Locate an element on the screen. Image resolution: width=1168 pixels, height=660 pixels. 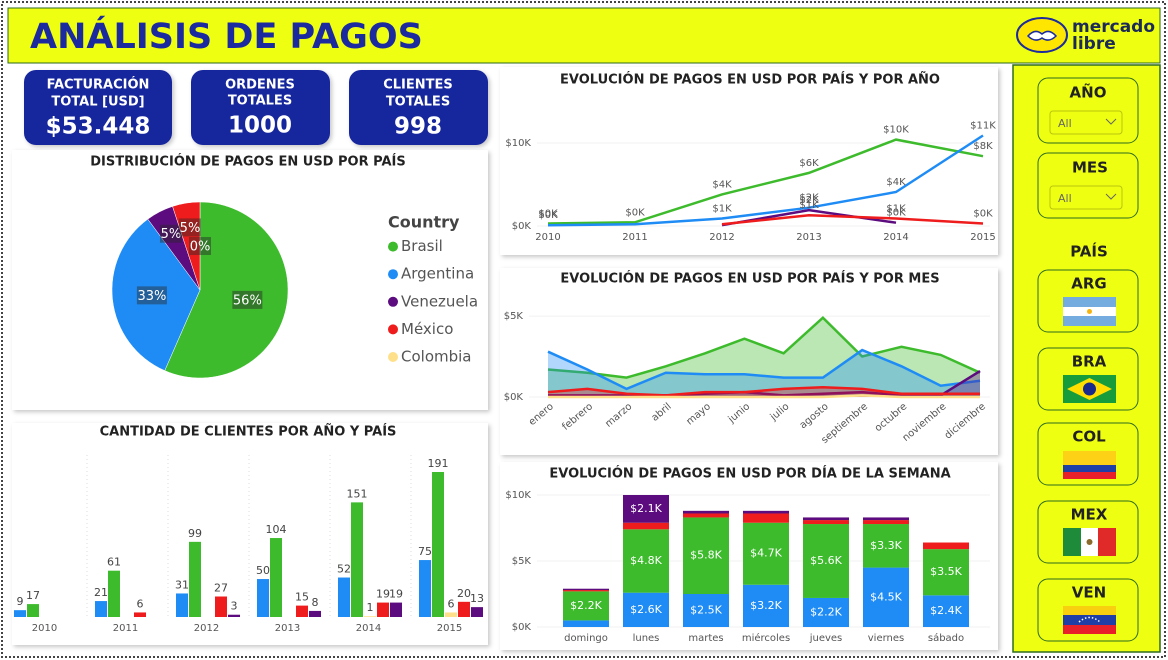
button-label: MEX is located at coordinates (1089, 515).